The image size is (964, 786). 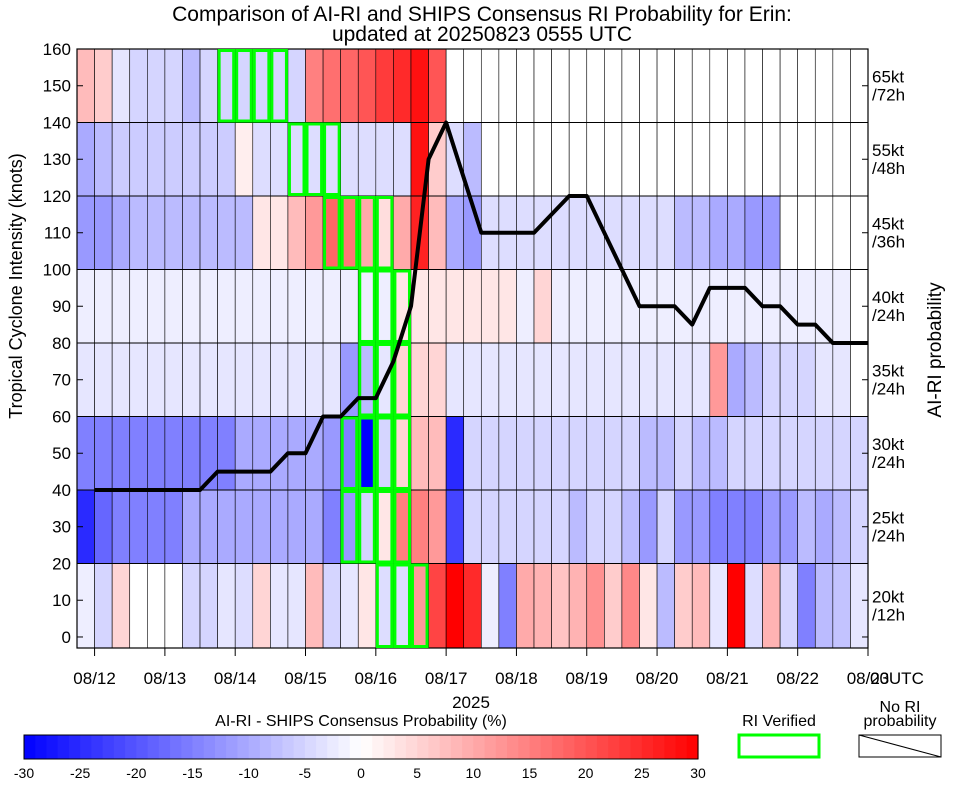 What do you see at coordinates (61, 563) in the screenshot?
I see `y-tick-label: 20` at bounding box center [61, 563].